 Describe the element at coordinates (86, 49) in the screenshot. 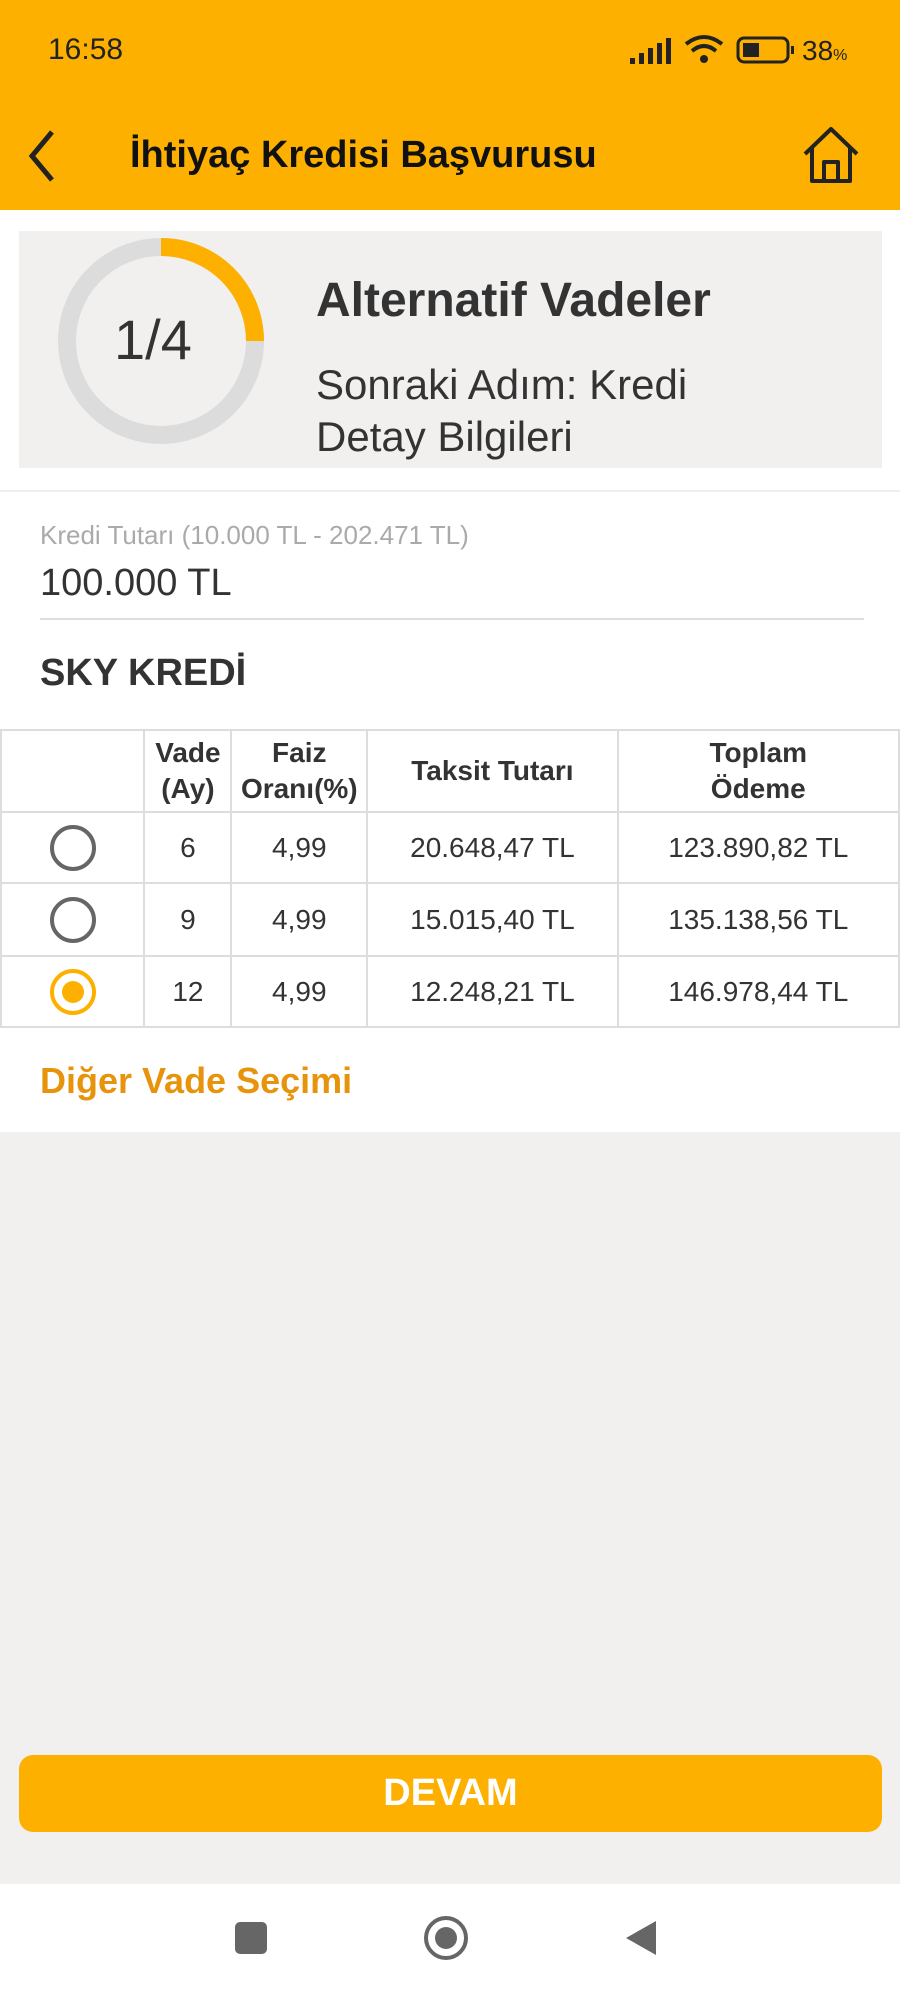

I see `clock: 16:58` at that location.